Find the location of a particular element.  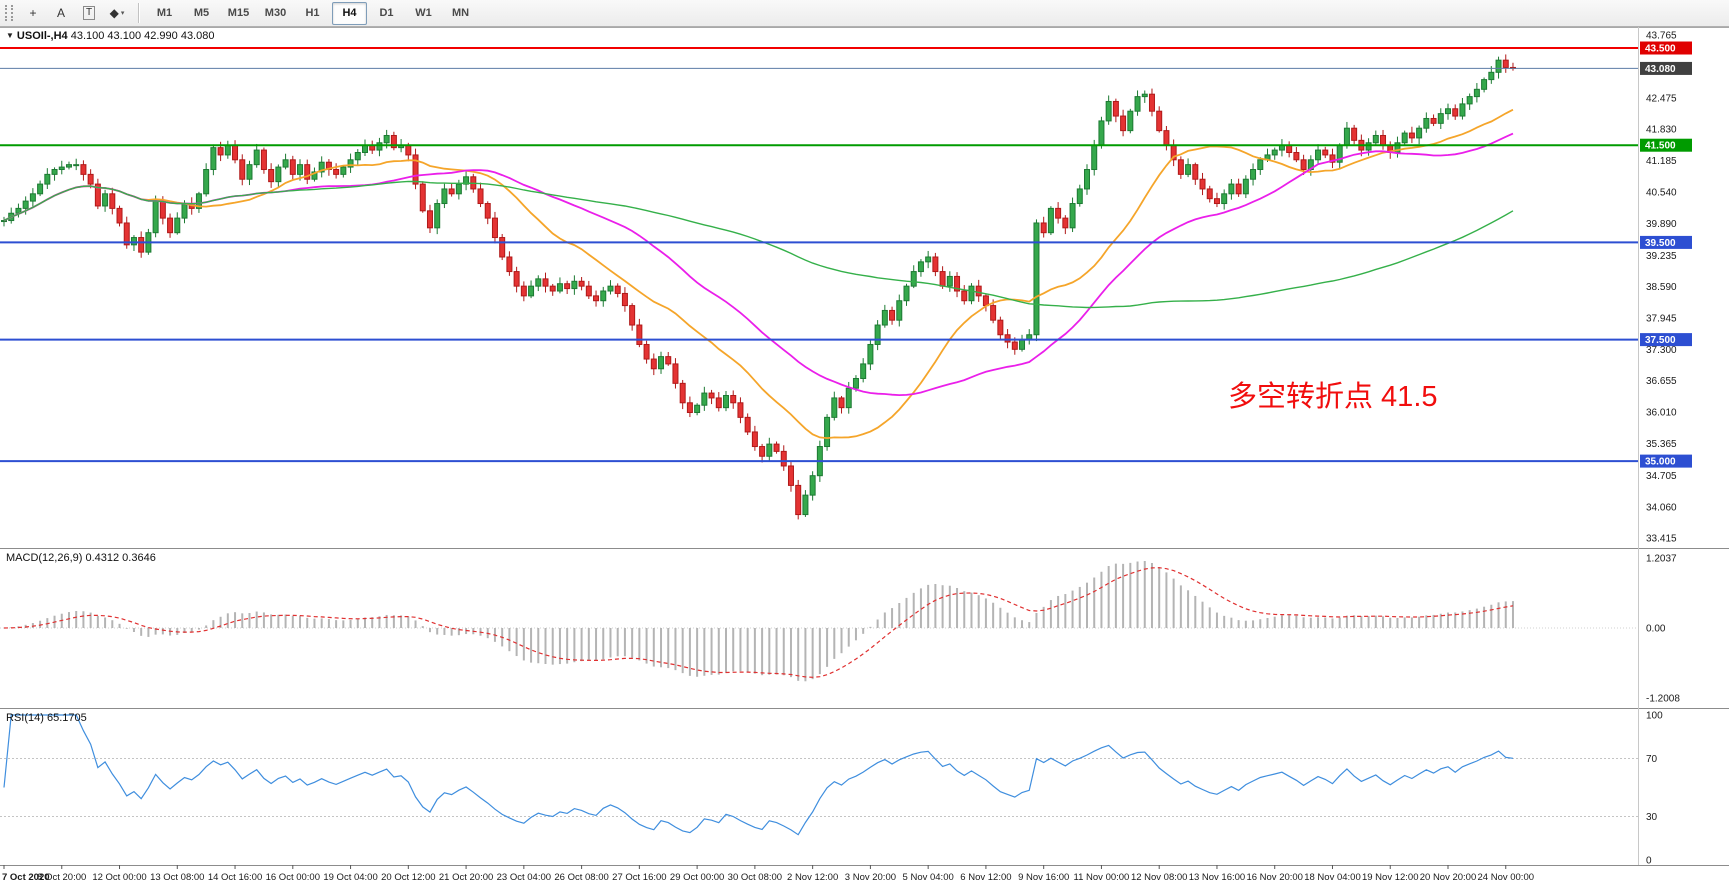

svg-text: 3 Nov 20:00 is located at coordinates (870, 877).